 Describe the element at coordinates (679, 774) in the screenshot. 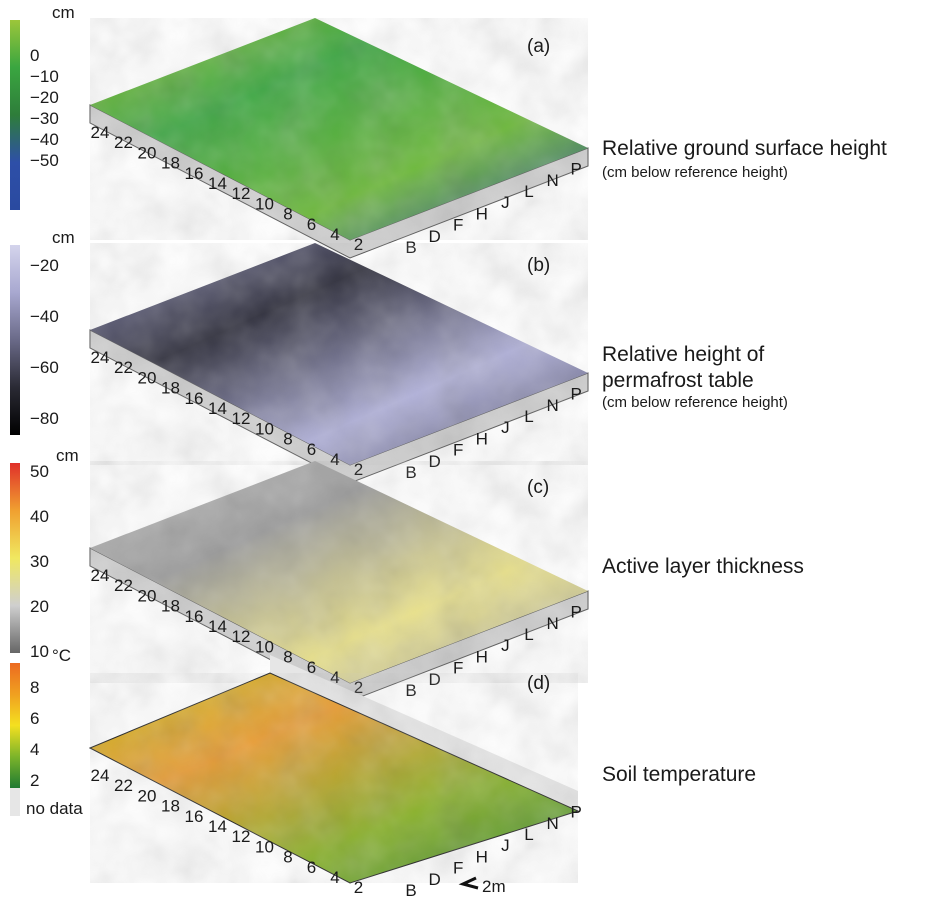

I see `panel-title: Soil temperature` at that location.